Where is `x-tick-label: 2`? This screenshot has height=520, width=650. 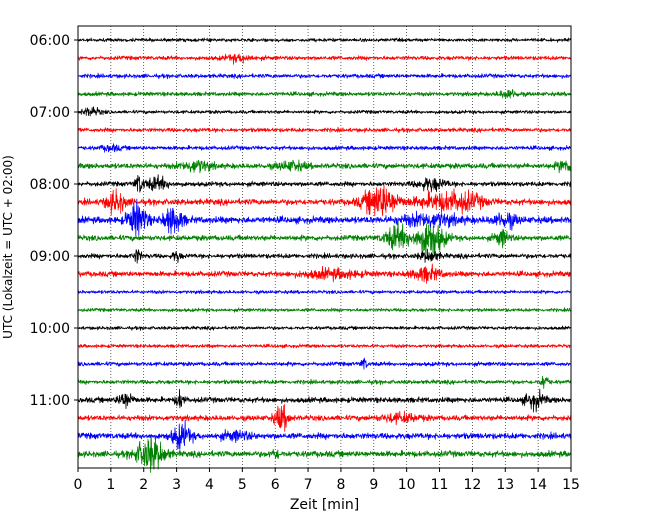 x-tick-label: 2 is located at coordinates (143, 485).